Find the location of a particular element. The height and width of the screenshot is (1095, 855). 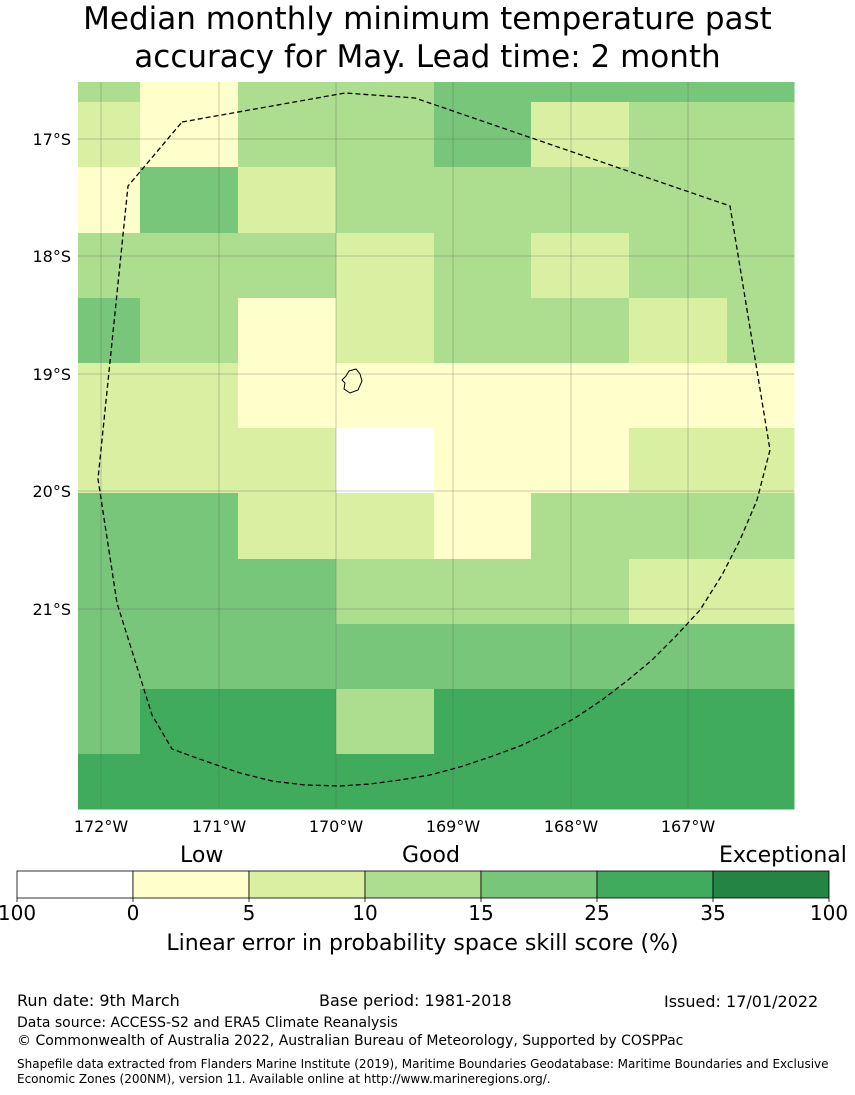

longitude-label: 172°W is located at coordinates (101, 826).